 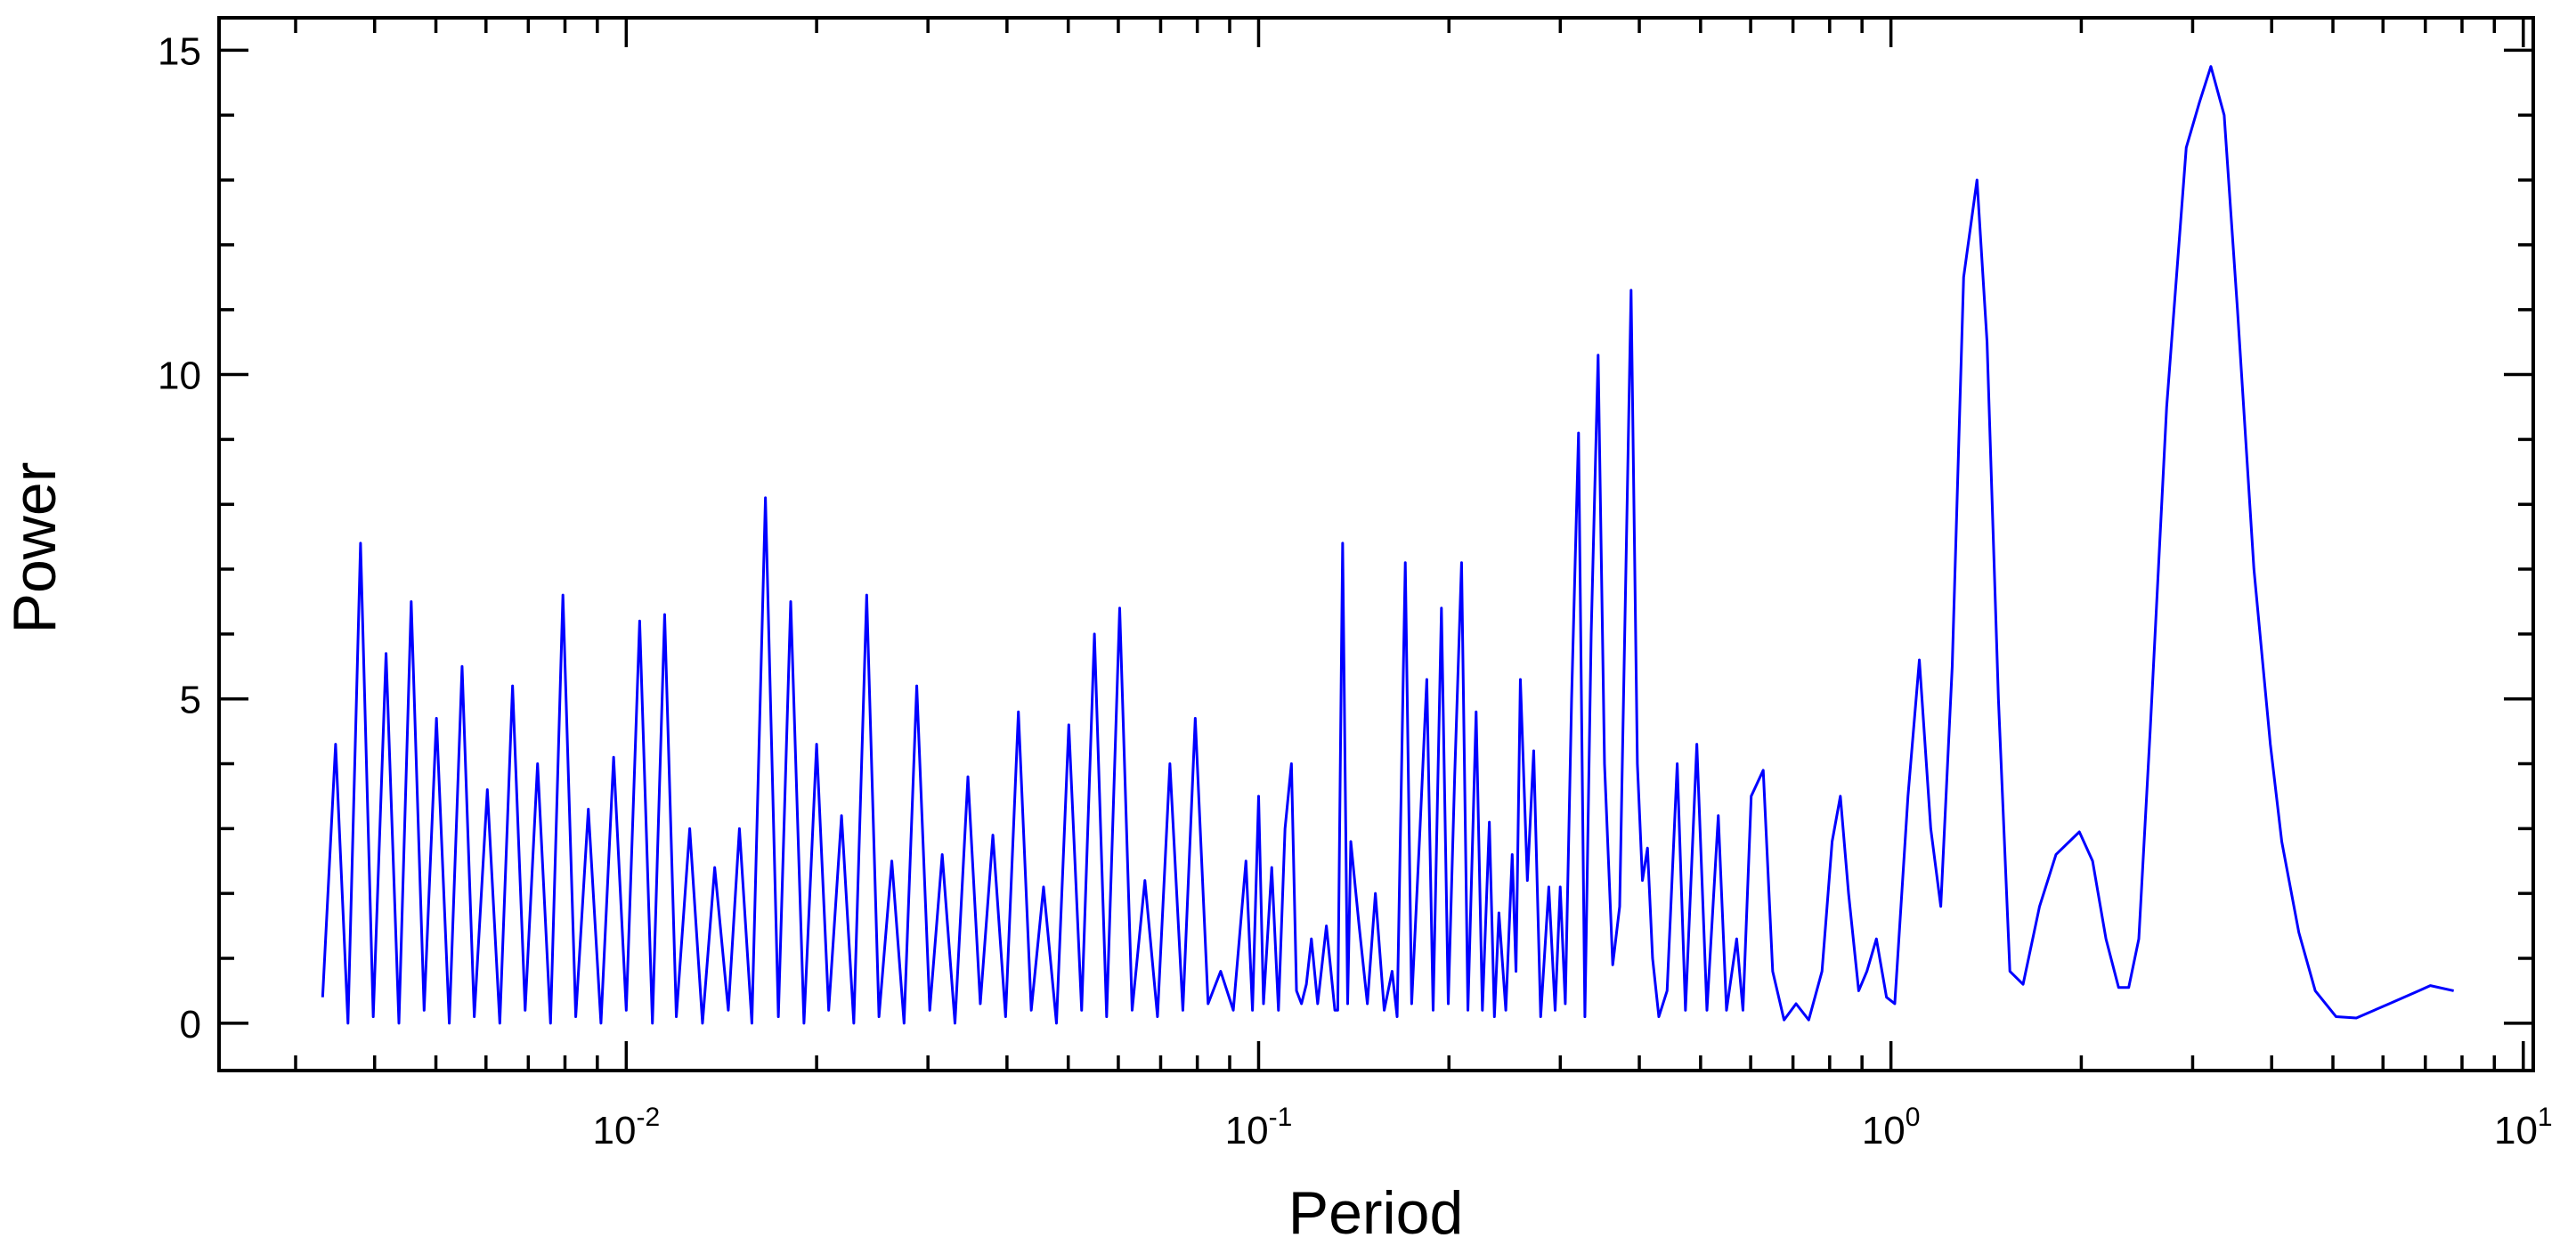 What do you see at coordinates (179, 376) in the screenshot?
I see `y-tick-label: 10` at bounding box center [179, 376].